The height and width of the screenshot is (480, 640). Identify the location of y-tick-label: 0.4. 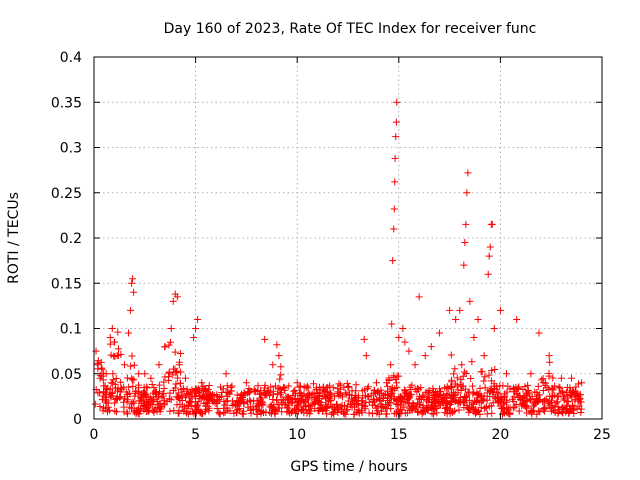
(71, 58).